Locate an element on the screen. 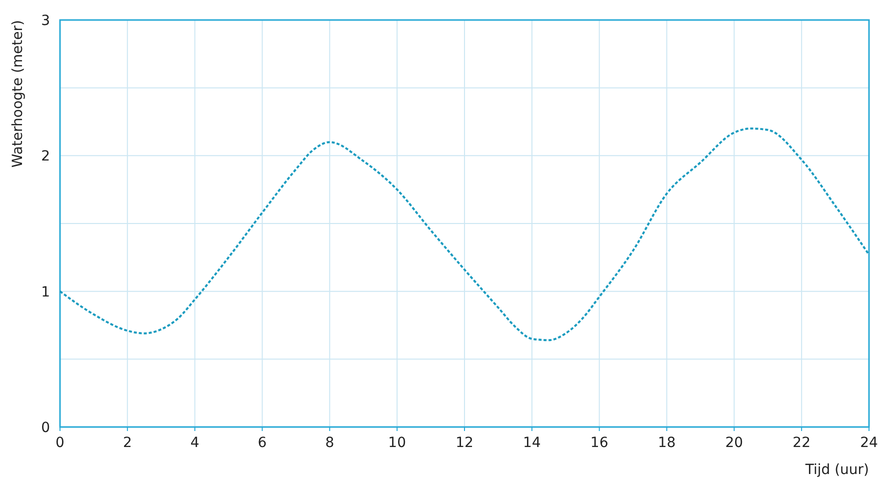 The image size is (883, 484). x-tick-label: 20 is located at coordinates (734, 443).